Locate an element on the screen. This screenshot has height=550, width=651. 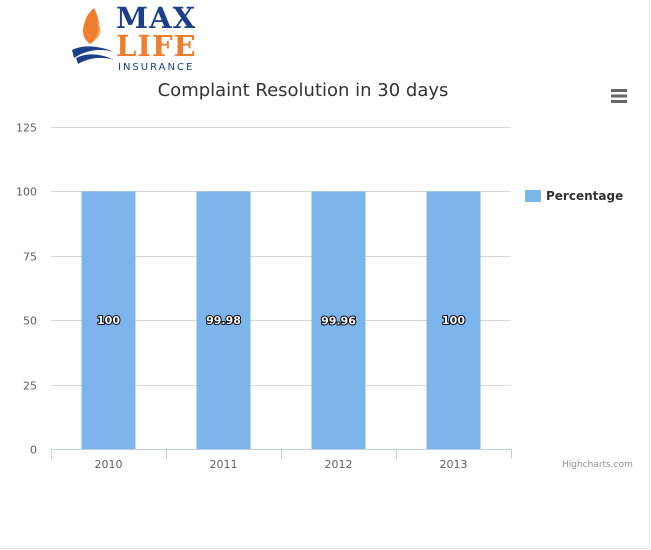
data-label-2013: 100 is located at coordinates (453, 320).